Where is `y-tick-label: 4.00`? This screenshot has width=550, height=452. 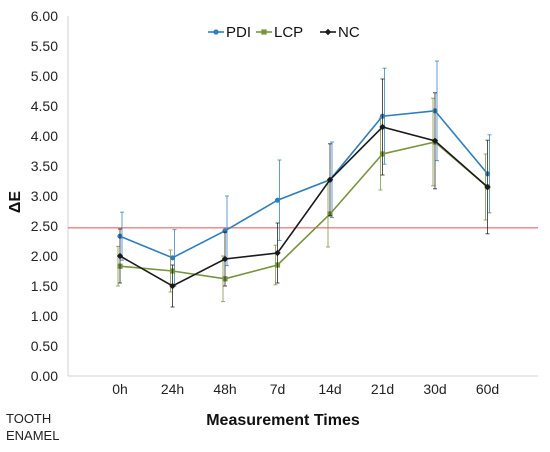
y-tick-label: 4.00 is located at coordinates (44, 136).